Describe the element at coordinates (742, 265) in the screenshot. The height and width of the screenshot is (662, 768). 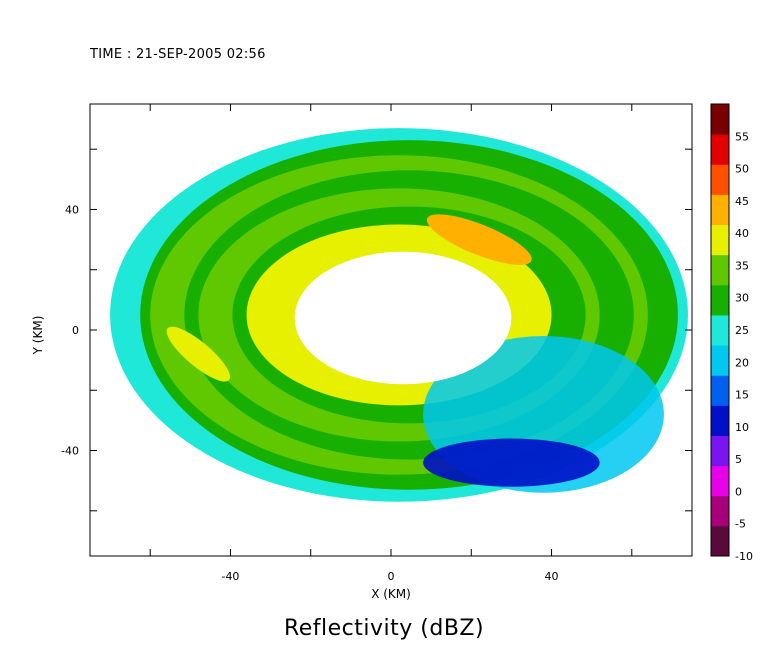
I see `colorbar-label: 35` at that location.